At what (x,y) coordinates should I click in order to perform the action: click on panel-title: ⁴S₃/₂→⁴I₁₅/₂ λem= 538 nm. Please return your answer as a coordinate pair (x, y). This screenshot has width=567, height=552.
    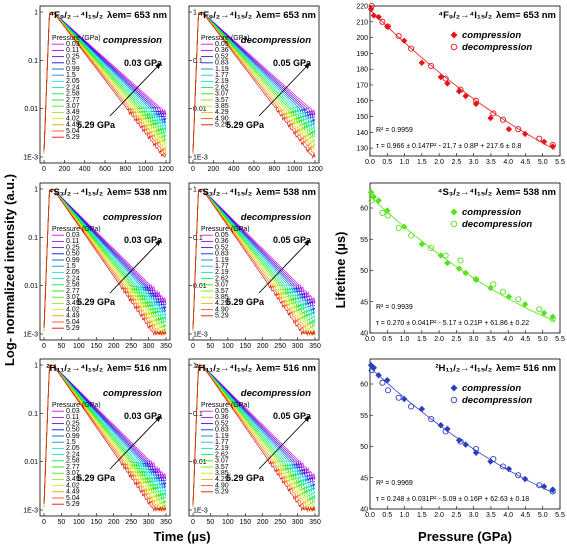
    Looking at the image, I should click on (108, 192).